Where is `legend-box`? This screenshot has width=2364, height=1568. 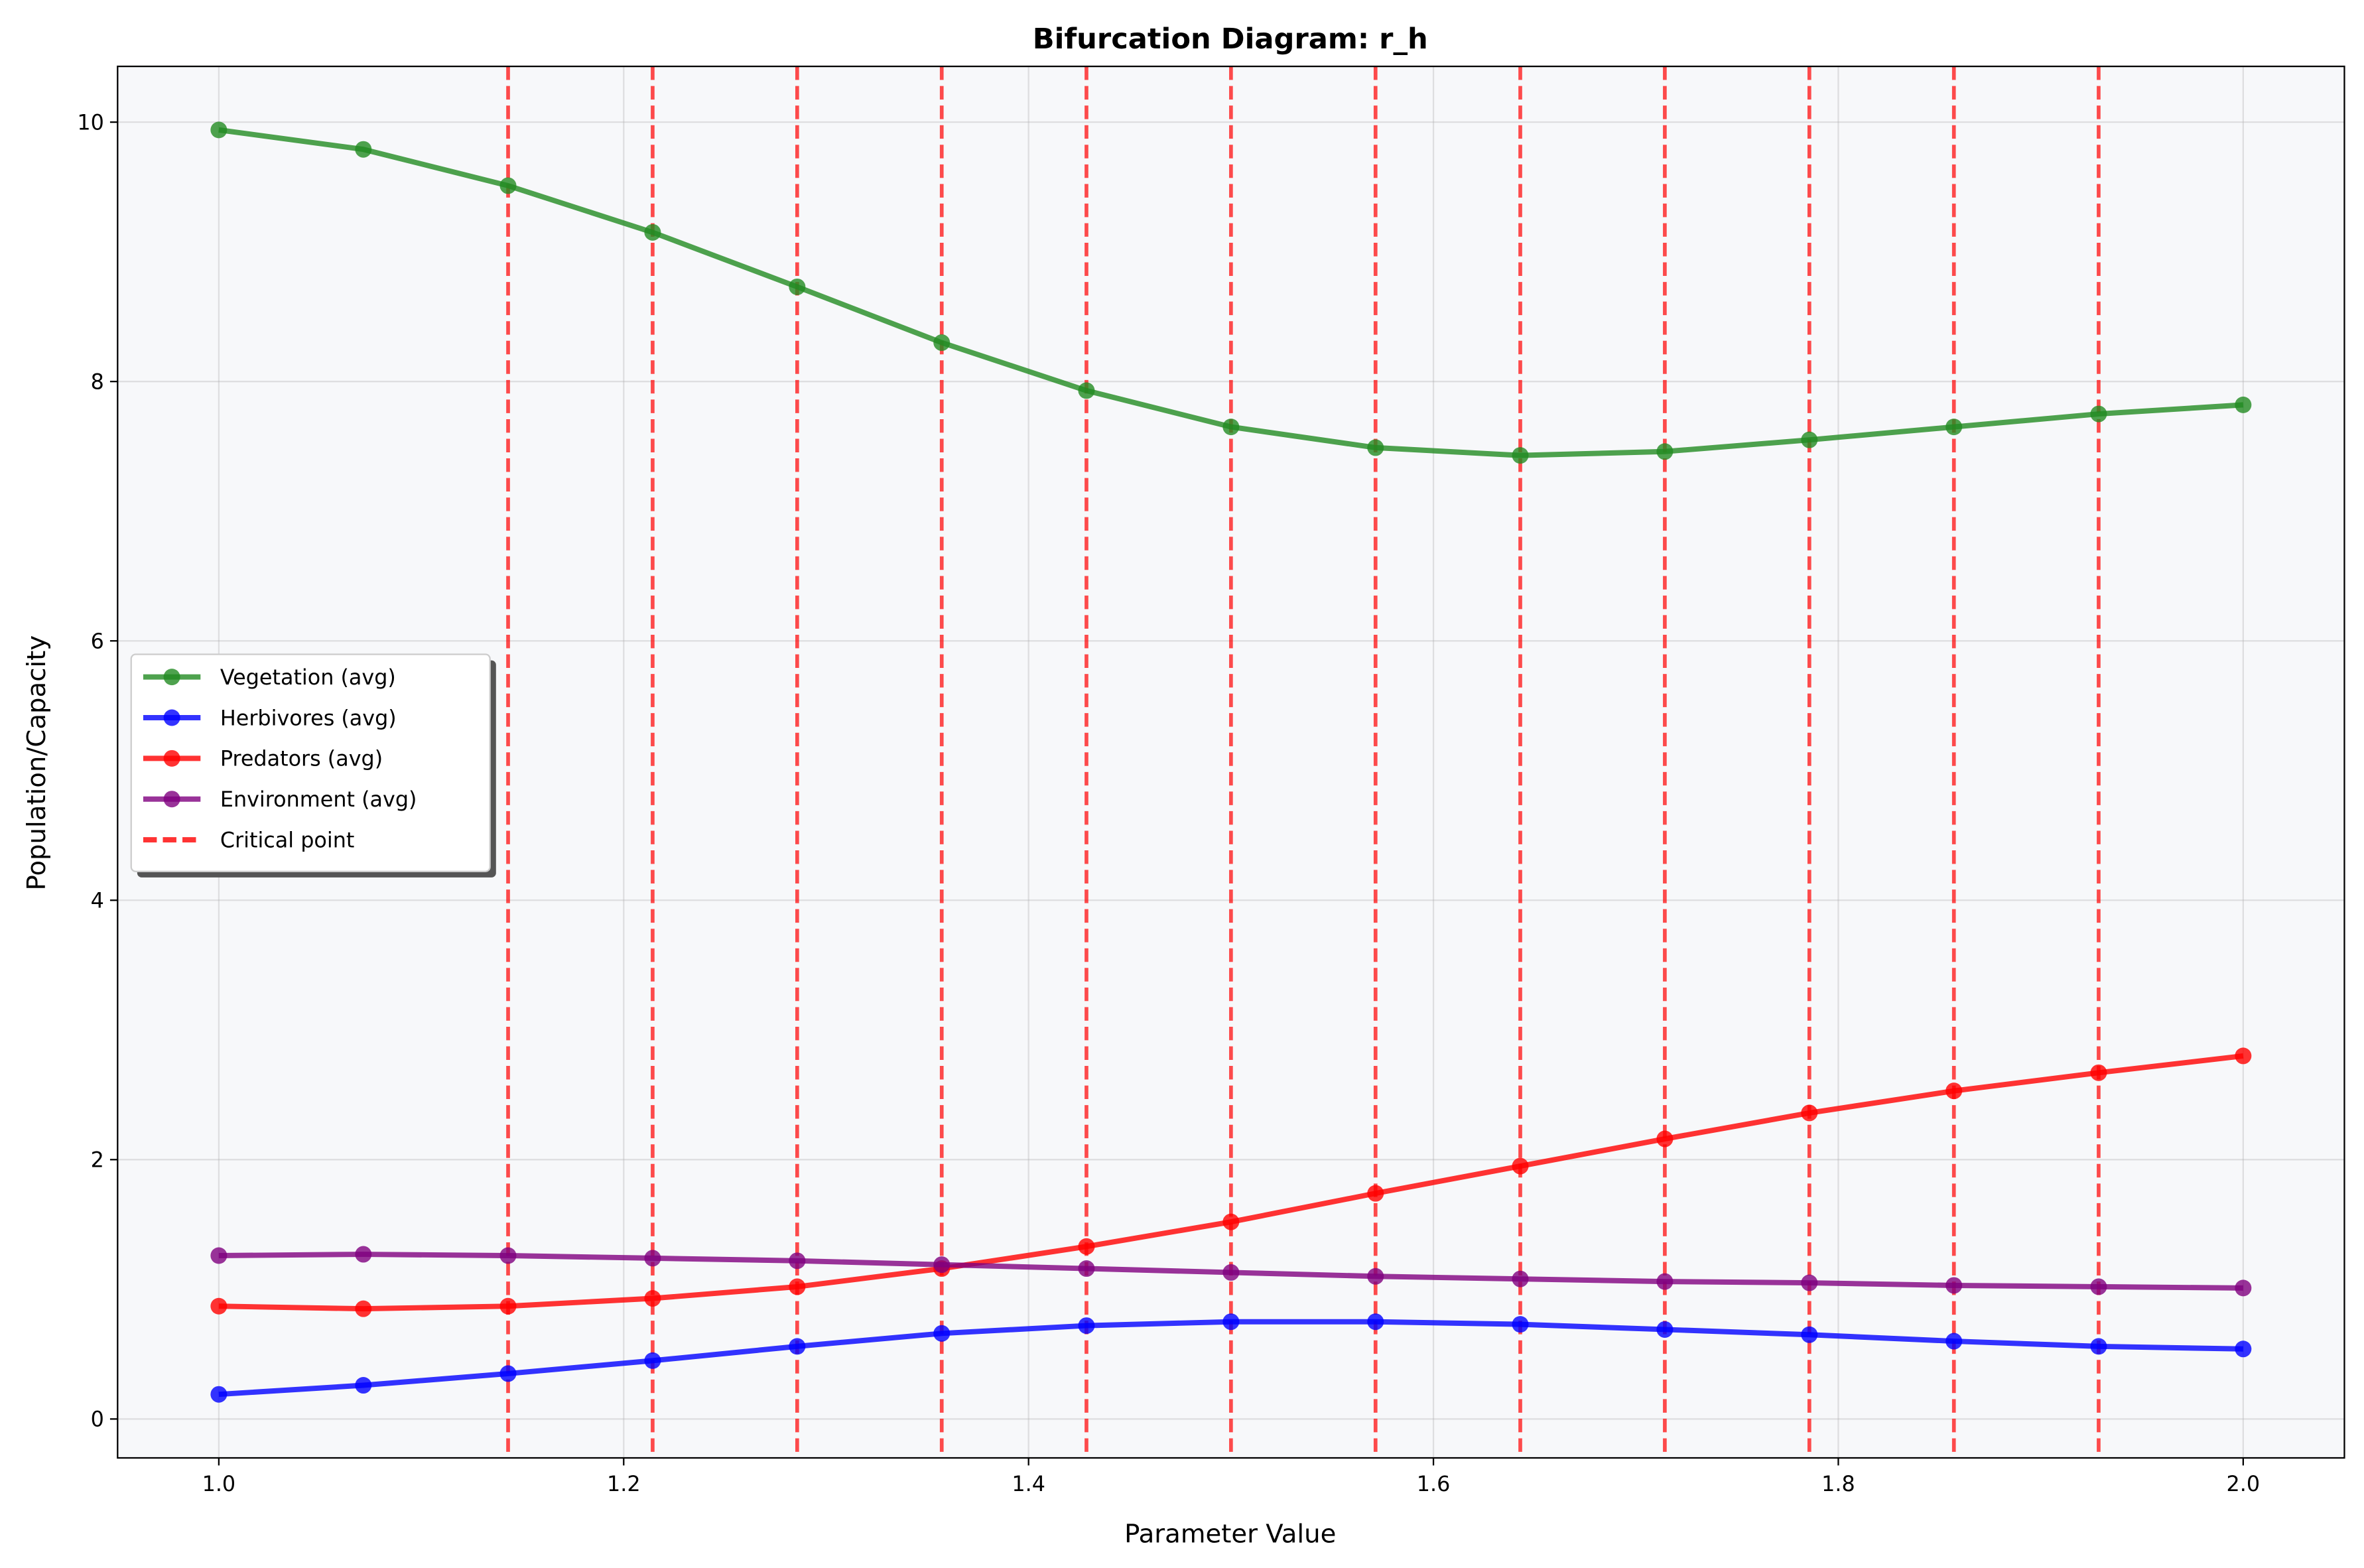
legend-box is located at coordinates (310, 762).